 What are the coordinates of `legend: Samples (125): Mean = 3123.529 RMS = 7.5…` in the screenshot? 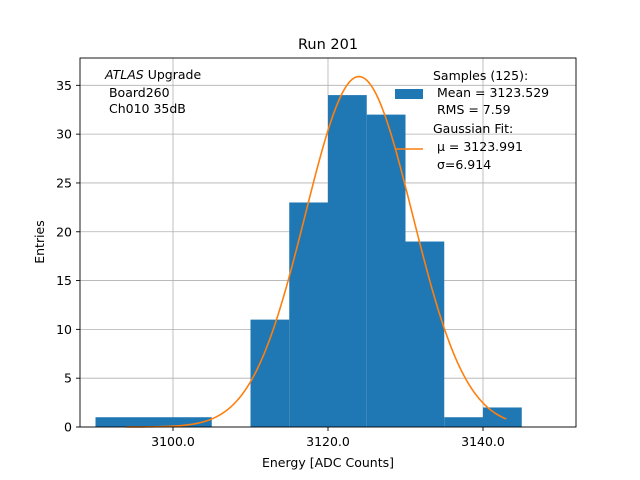 It's located at (472, 120).